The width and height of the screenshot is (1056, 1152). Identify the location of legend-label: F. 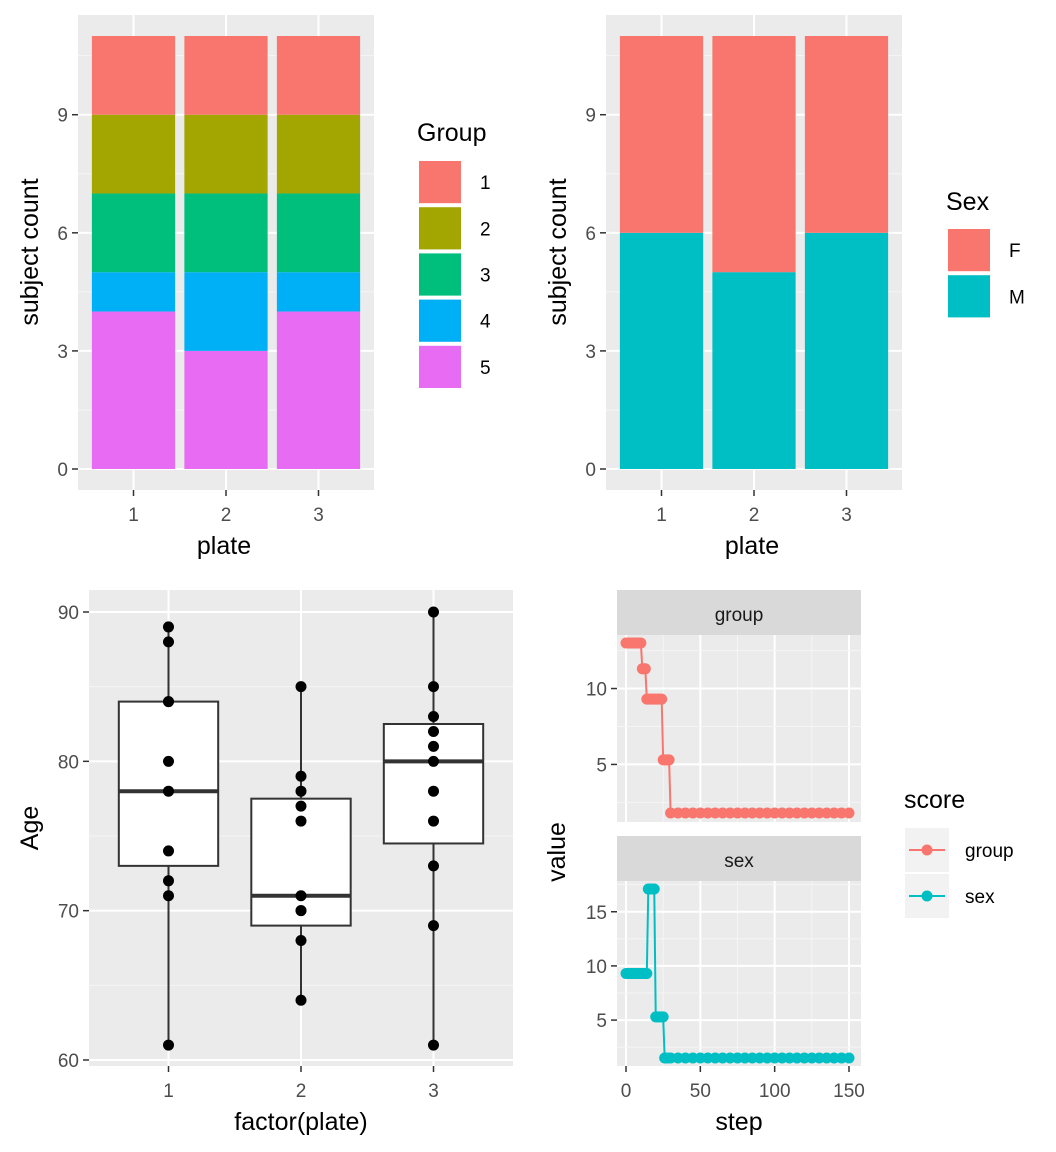
(1015, 251).